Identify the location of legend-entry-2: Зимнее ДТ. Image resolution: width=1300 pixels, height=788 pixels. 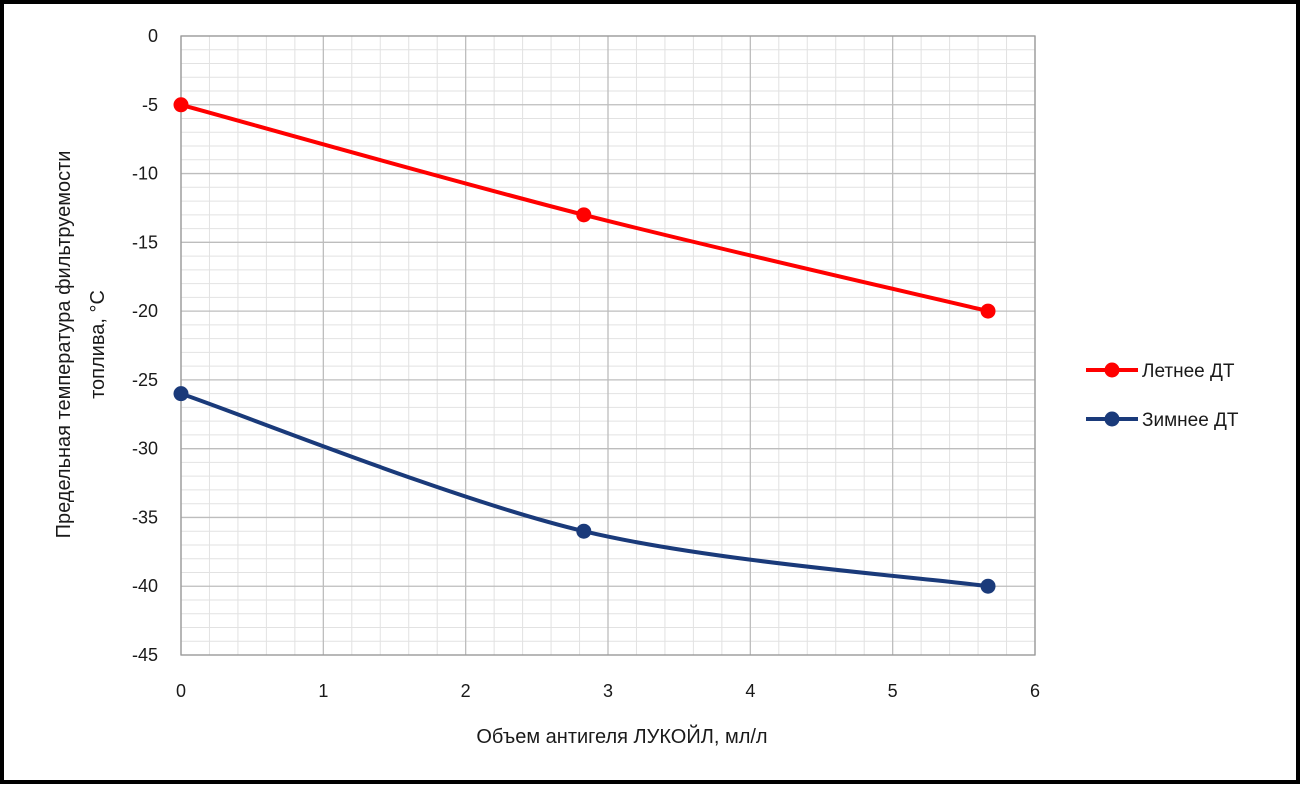
(1162, 420).